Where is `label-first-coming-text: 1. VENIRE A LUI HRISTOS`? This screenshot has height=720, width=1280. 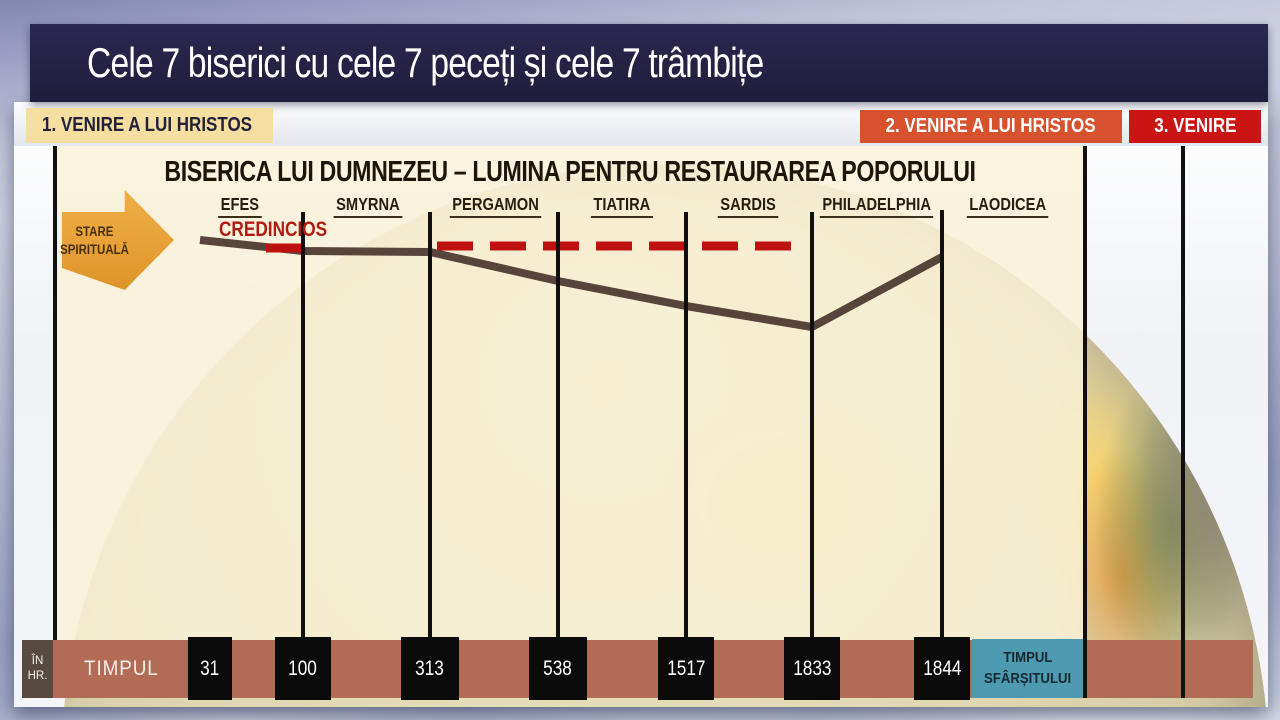 label-first-coming-text: 1. VENIRE A LUI HRISTOS is located at coordinates (147, 125).